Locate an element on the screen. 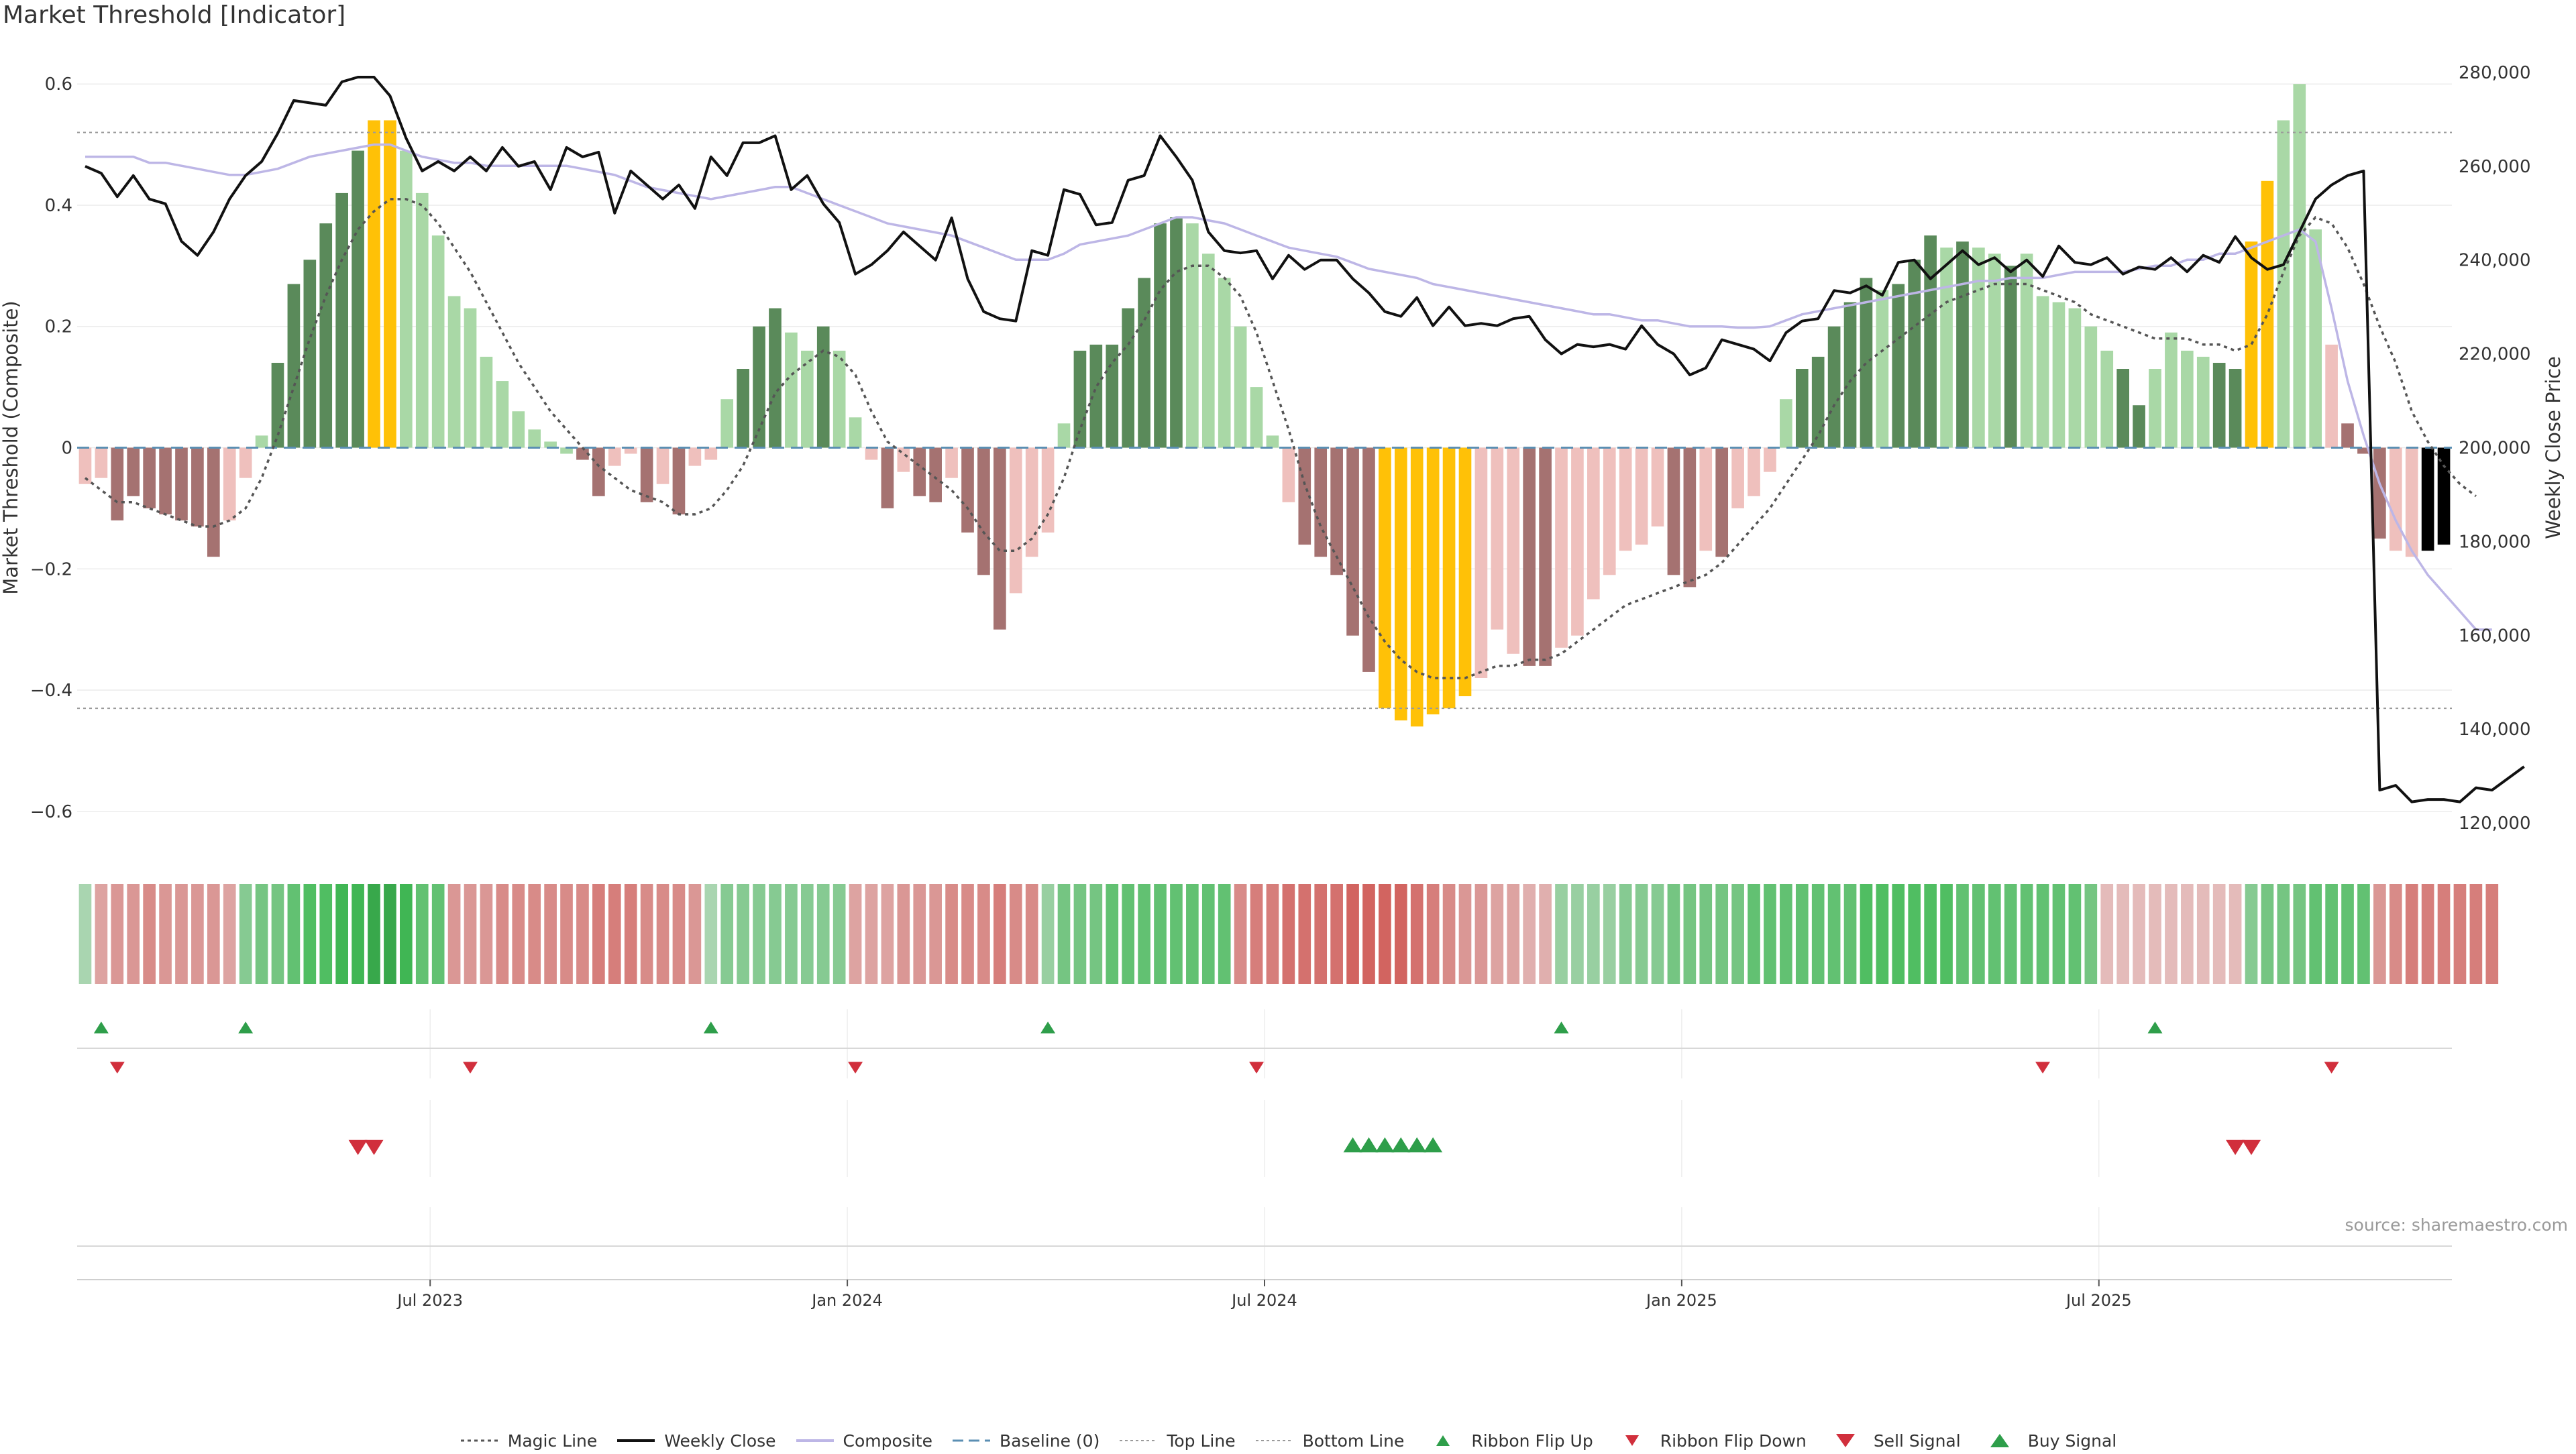 The image size is (2576, 1454). legend-label: Sell Signal is located at coordinates (1917, 1441).